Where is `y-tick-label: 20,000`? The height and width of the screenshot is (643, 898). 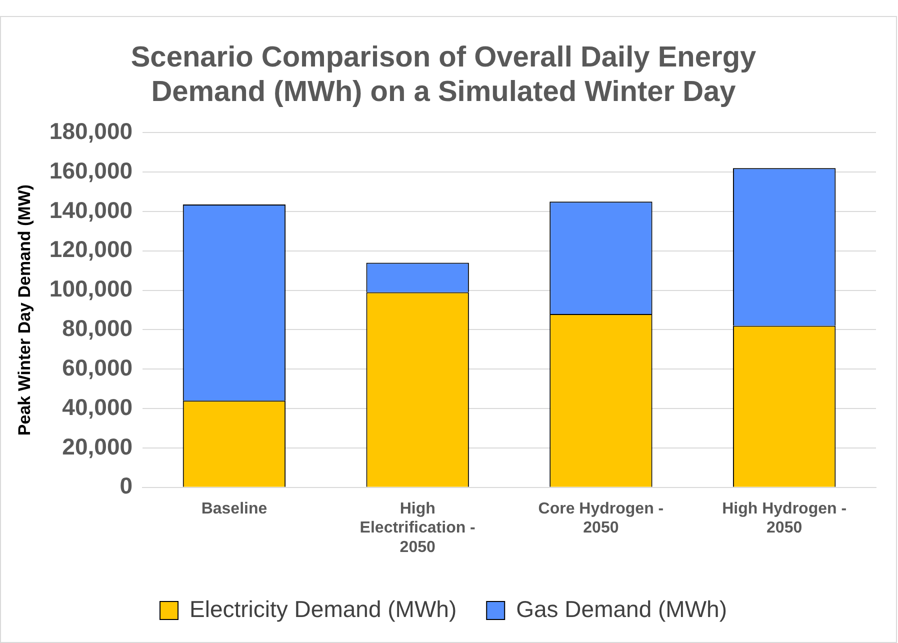
y-tick-label: 20,000 is located at coordinates (97, 446).